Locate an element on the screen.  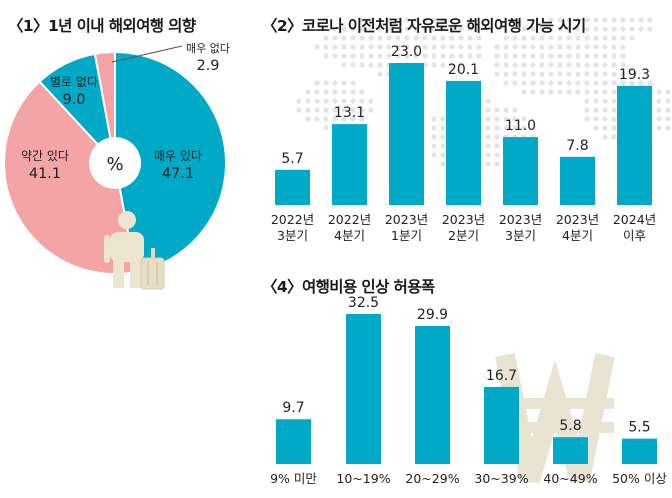
person-with-luggage-icon is located at coordinates (134, 250).